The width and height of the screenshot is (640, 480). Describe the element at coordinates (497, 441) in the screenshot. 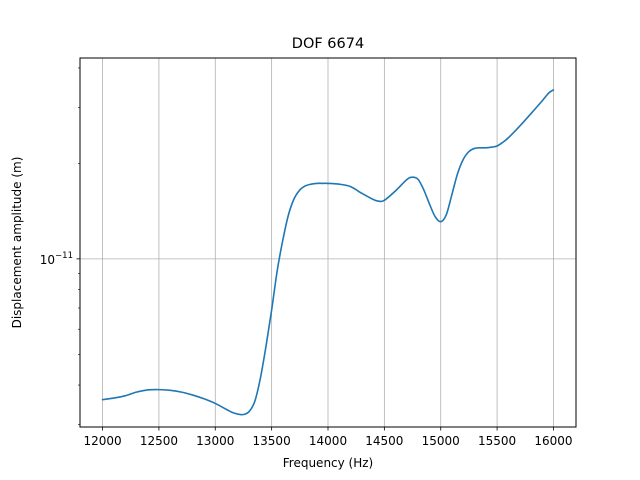

I see `x-tick-label: 15500` at that location.